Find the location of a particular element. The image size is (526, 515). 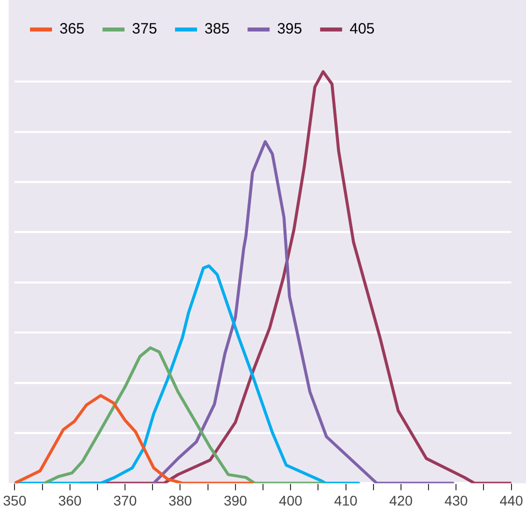

x-tick-label: 390 is located at coordinates (236, 500).